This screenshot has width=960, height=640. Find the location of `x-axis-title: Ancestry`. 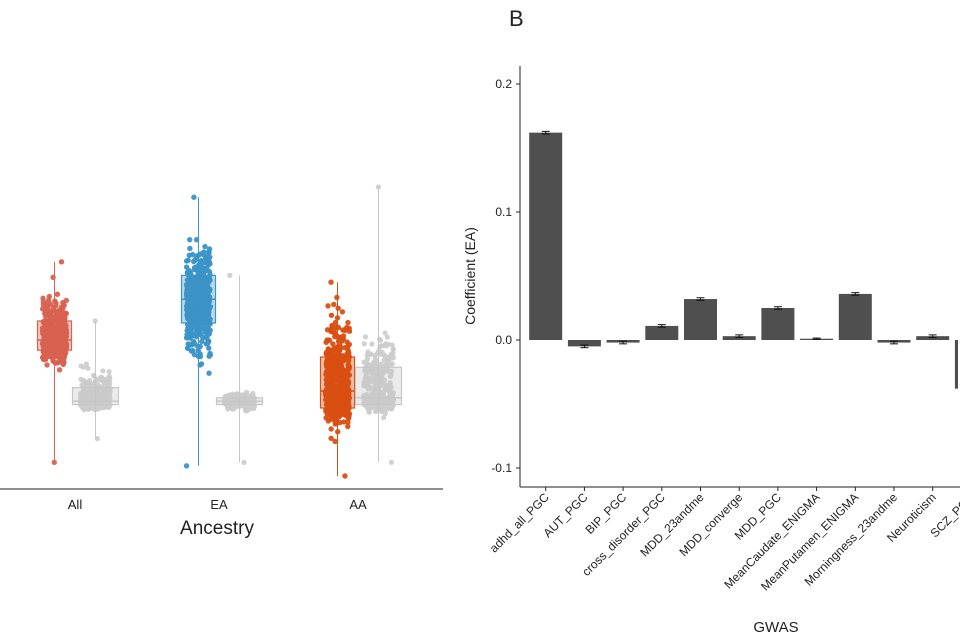

x-axis-title: Ancestry is located at coordinates (217, 528).